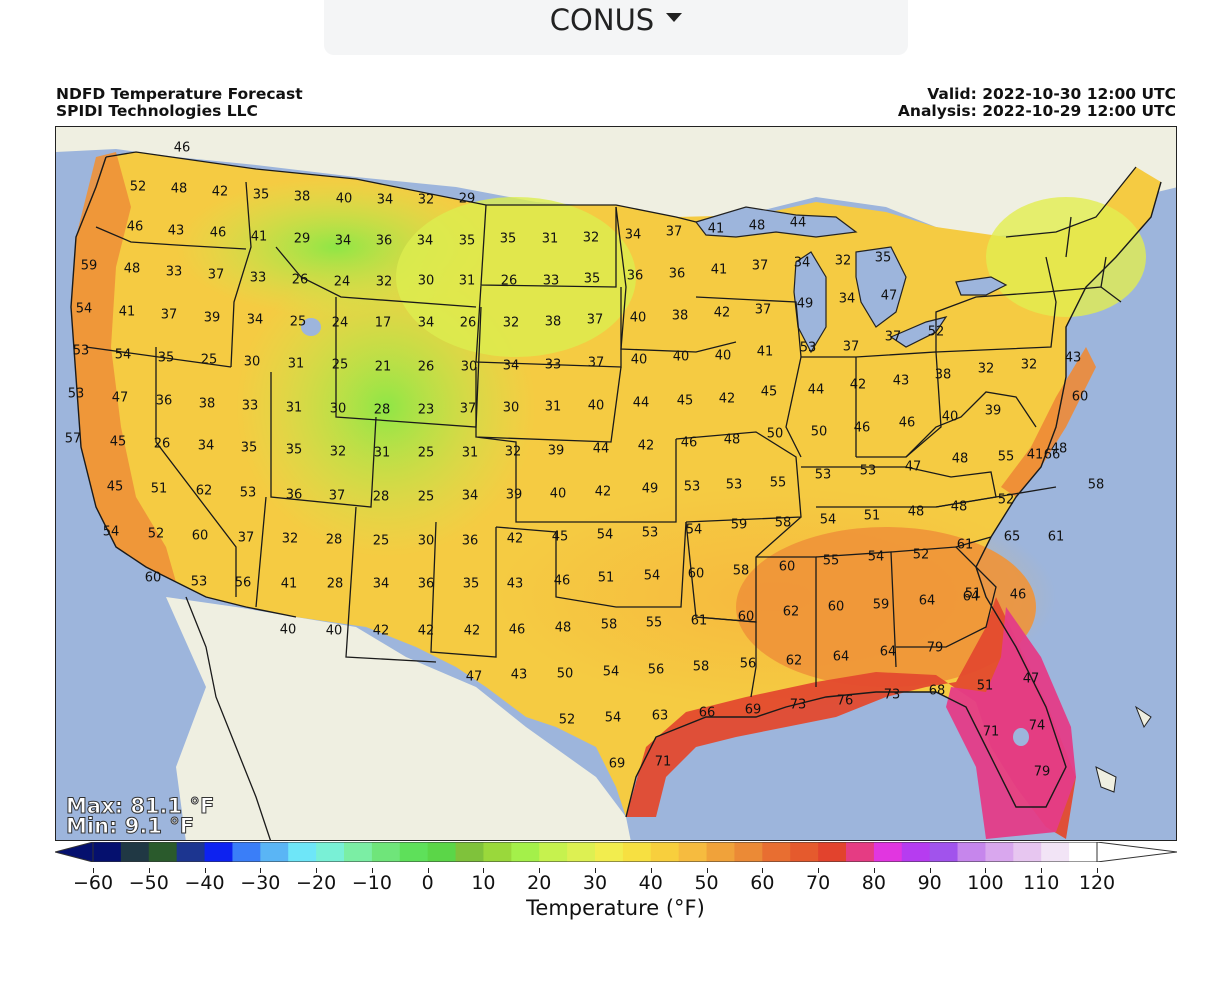  I want to click on max-temp-text: Max: 81.1 °F, so click(140, 806).